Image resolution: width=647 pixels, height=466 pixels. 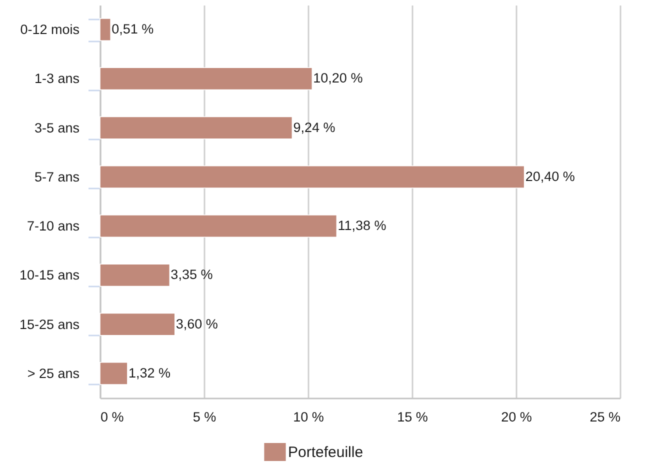 I want to click on x-tick-label: 0 %, so click(x=112, y=417).